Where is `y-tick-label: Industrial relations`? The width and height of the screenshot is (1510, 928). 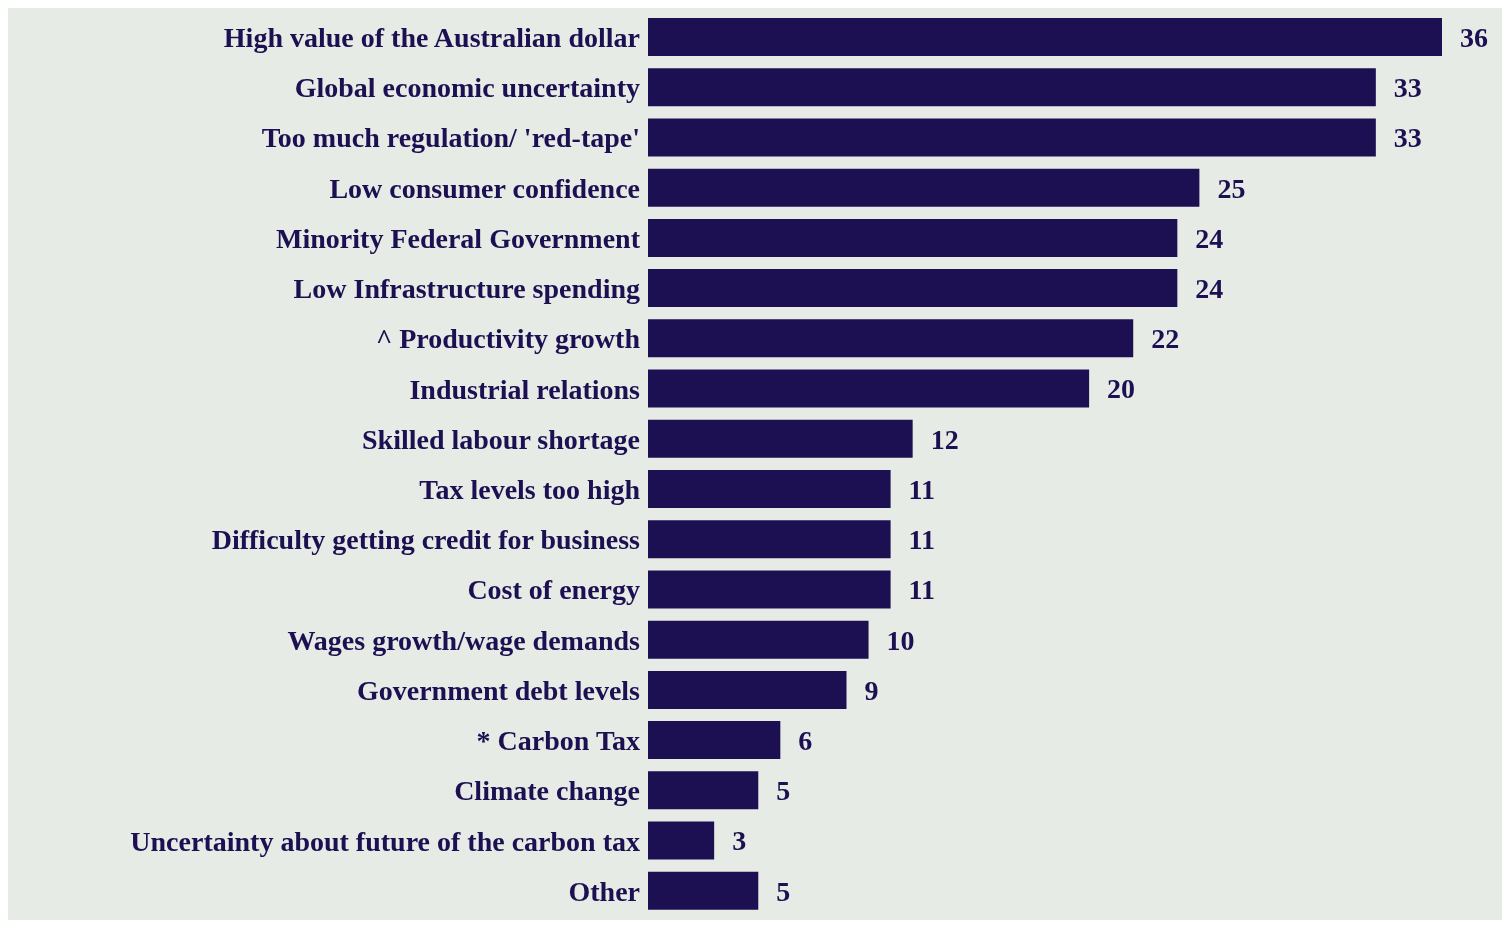 y-tick-label: Industrial relations is located at coordinates (525, 389).